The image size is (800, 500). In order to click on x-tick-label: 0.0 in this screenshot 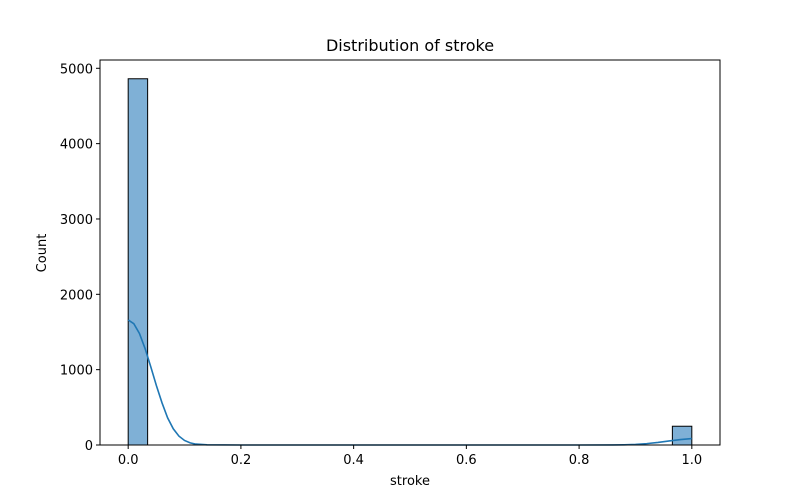, I will do `click(128, 460)`.